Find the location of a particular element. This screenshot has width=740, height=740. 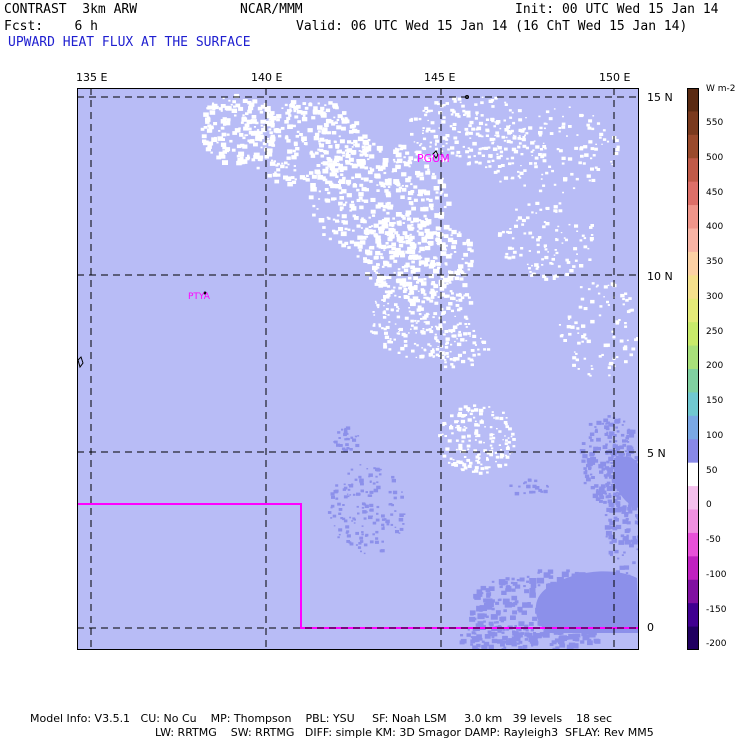

colorbar-tick-label: -50 is located at coordinates (713, 540).